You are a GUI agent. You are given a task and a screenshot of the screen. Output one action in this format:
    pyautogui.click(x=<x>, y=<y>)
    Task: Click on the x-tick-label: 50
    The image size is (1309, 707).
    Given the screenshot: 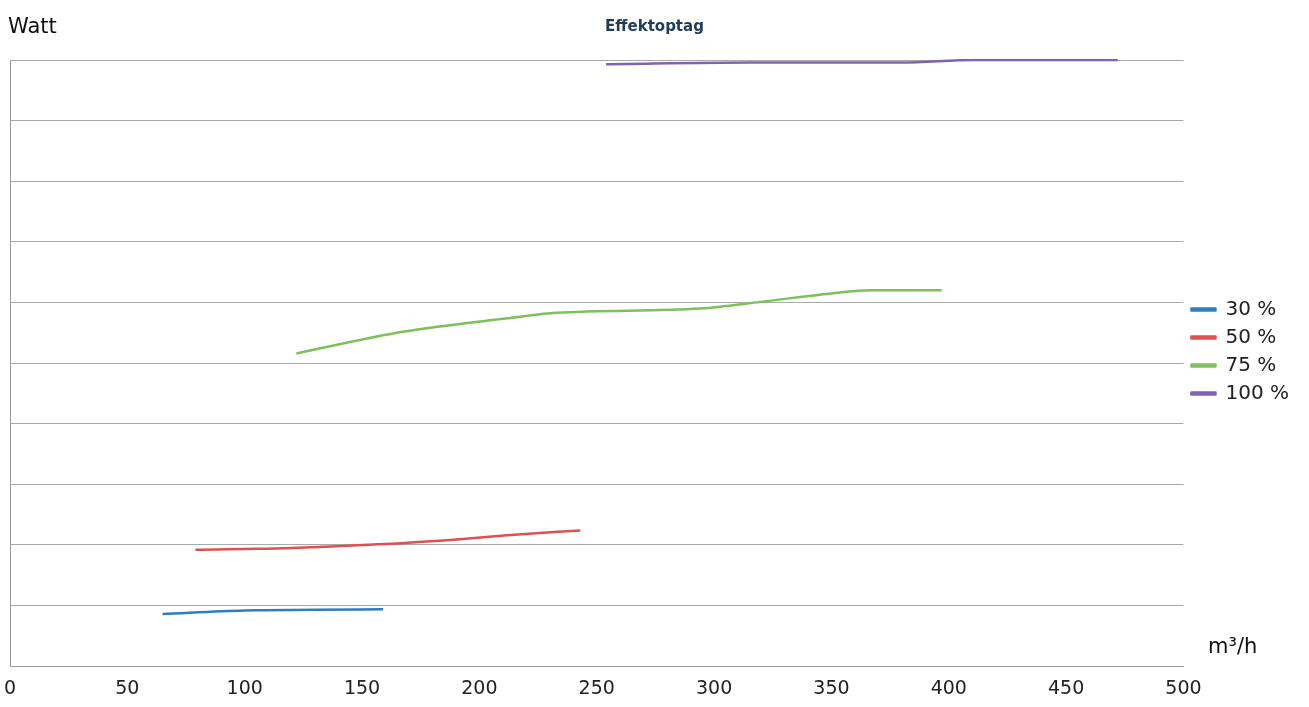 What is the action you would take?
    pyautogui.click(x=127, y=686)
    